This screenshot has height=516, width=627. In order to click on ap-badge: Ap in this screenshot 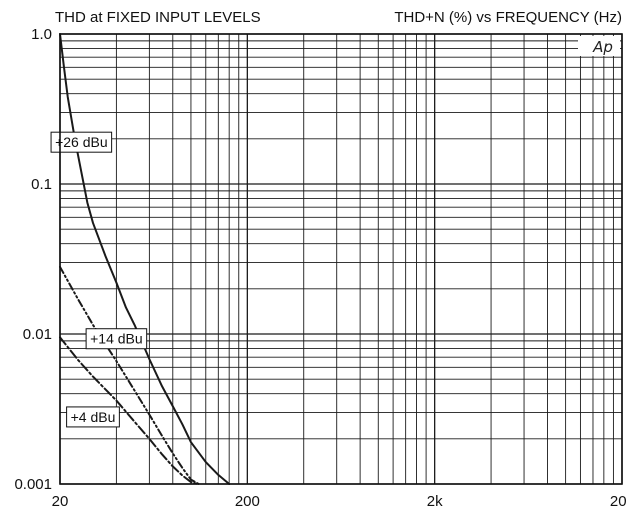, I will do `click(599, 46)`.